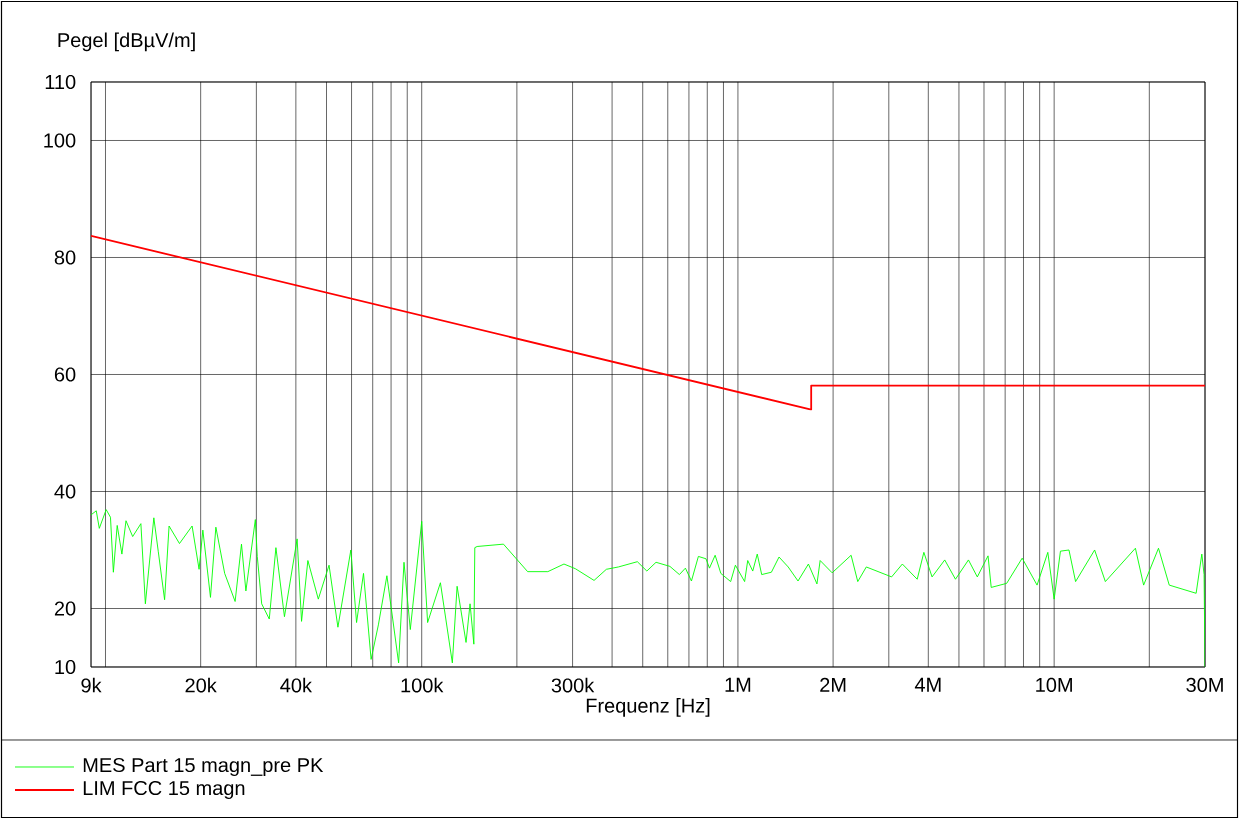  What do you see at coordinates (65, 667) in the screenshot?
I see `y-tick-label: 10` at bounding box center [65, 667].